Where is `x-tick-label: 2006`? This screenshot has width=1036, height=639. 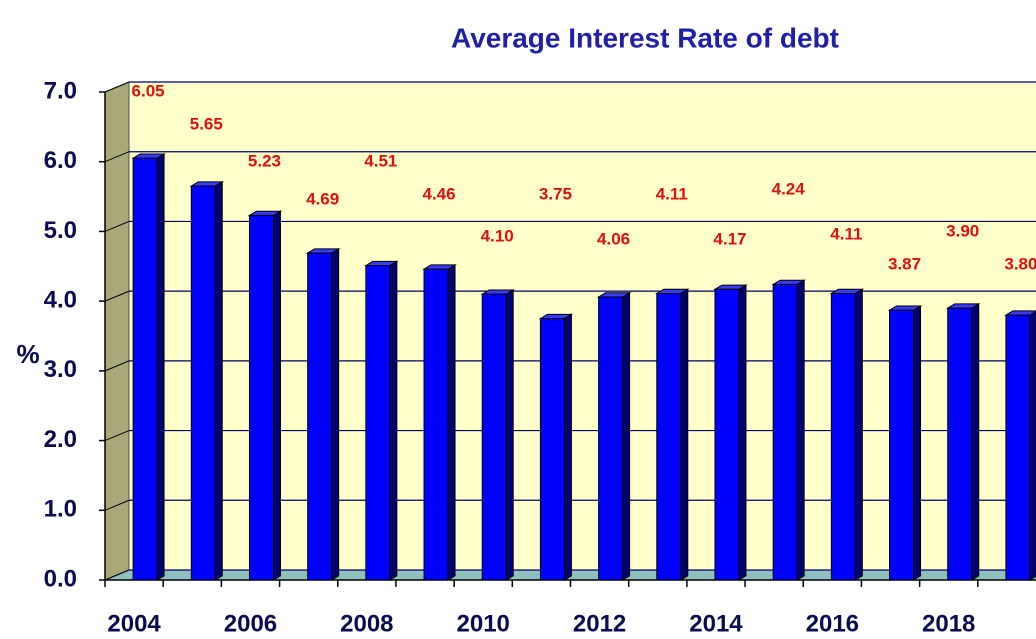
x-tick-label: 2006 is located at coordinates (250, 623).